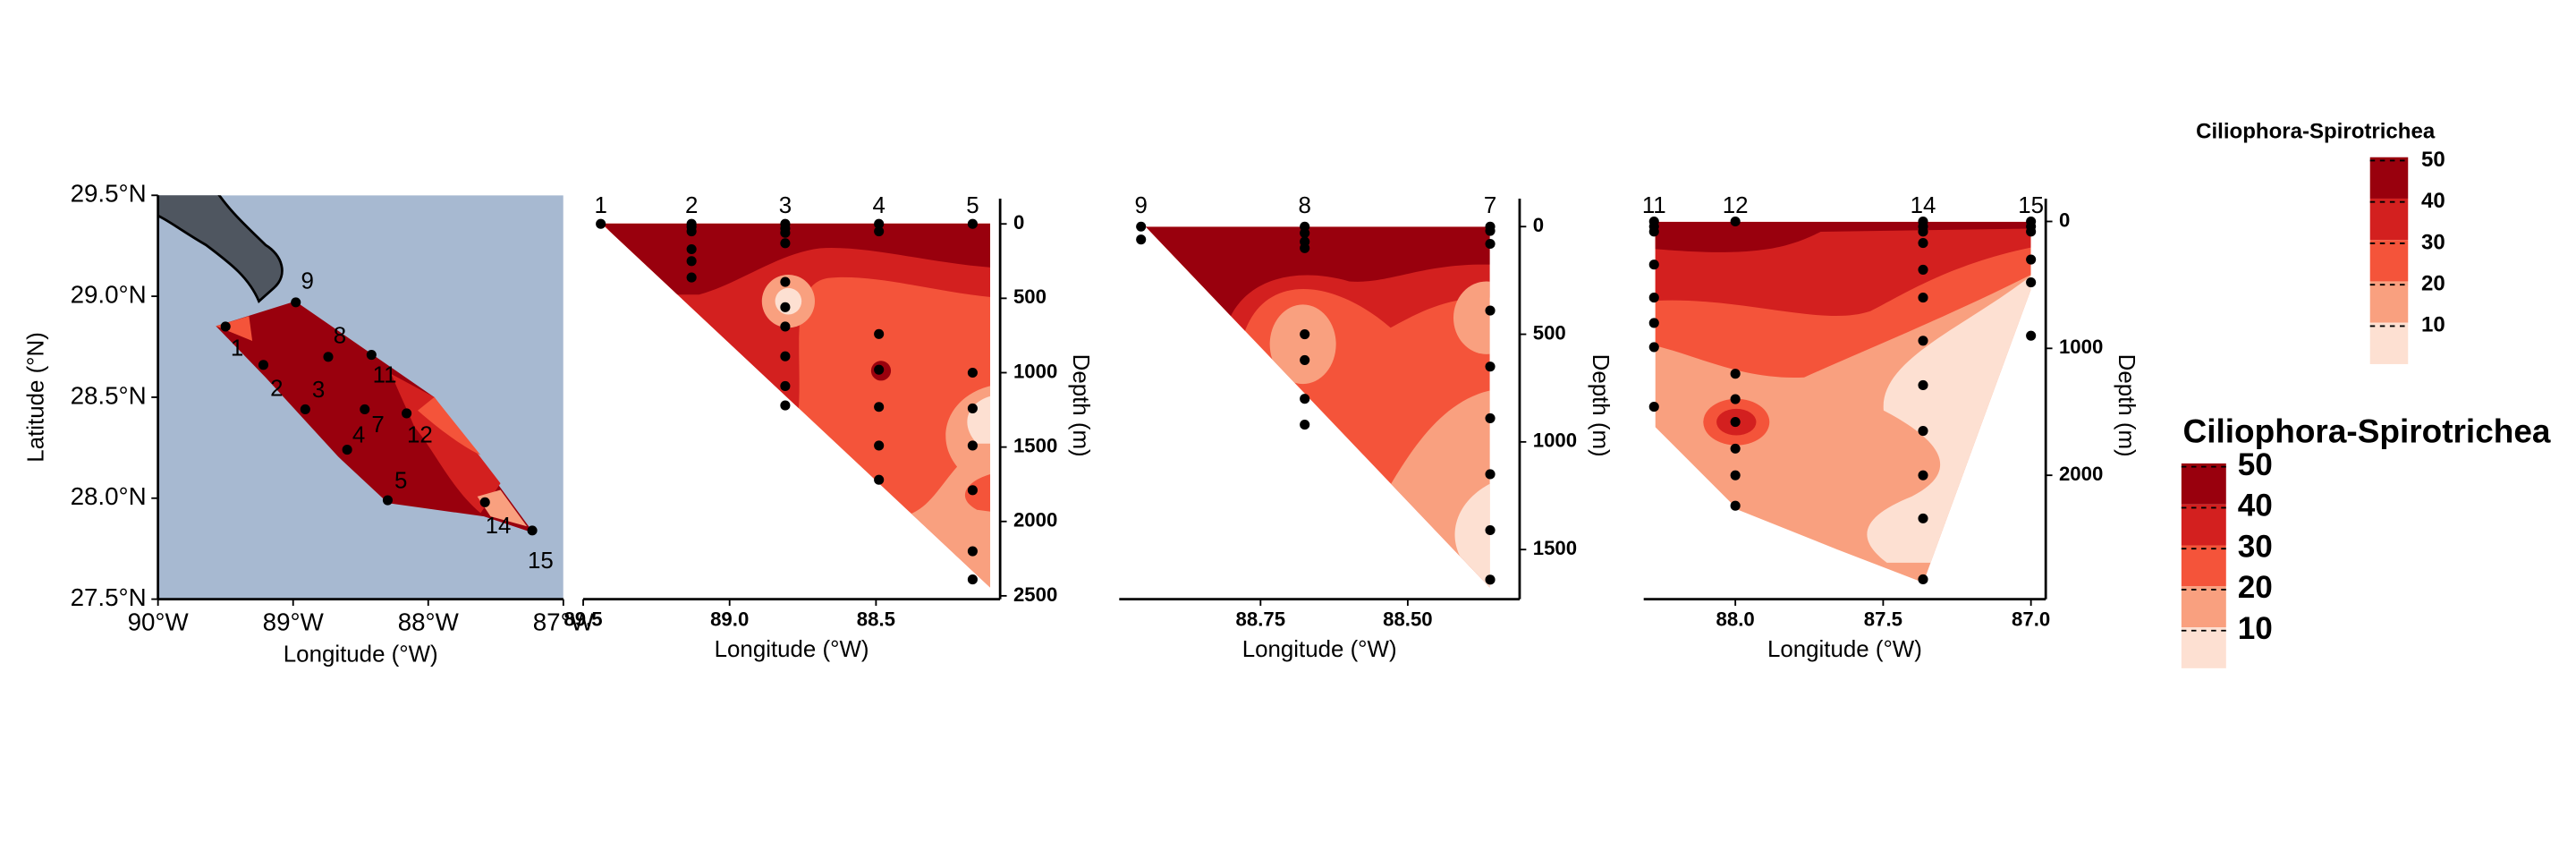  What do you see at coordinates (1736, 205) in the screenshot?
I see `station-label: 12` at bounding box center [1736, 205].